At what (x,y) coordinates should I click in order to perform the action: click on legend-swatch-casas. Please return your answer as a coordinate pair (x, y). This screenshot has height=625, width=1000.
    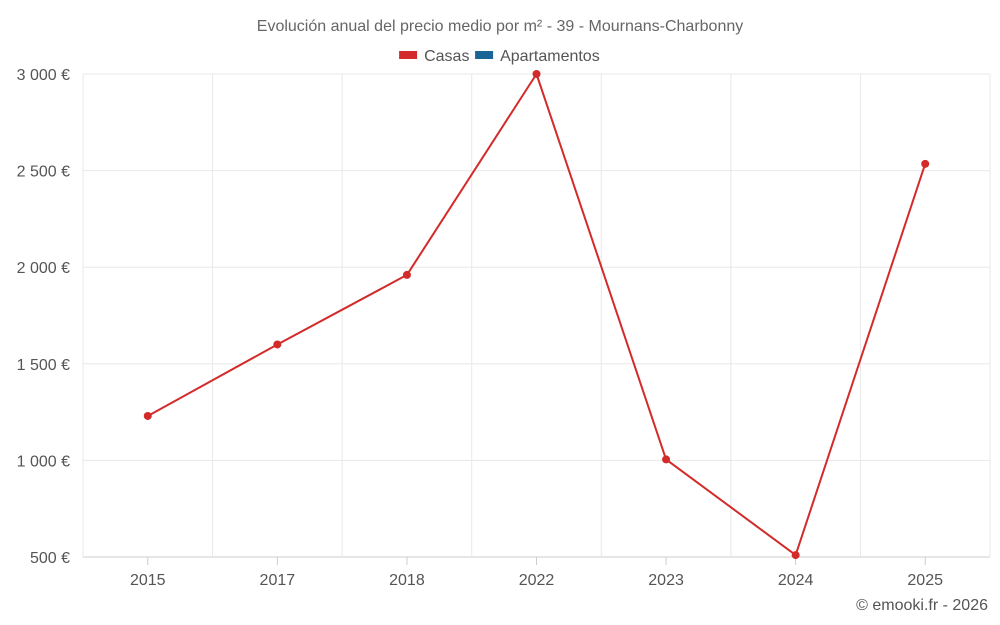
    Looking at the image, I should click on (408, 55).